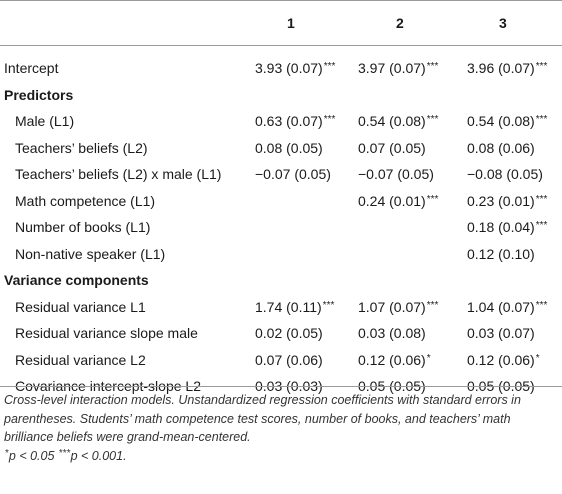  I want to click on table-cell-col-1: 0.07 (0.06), so click(289, 360).